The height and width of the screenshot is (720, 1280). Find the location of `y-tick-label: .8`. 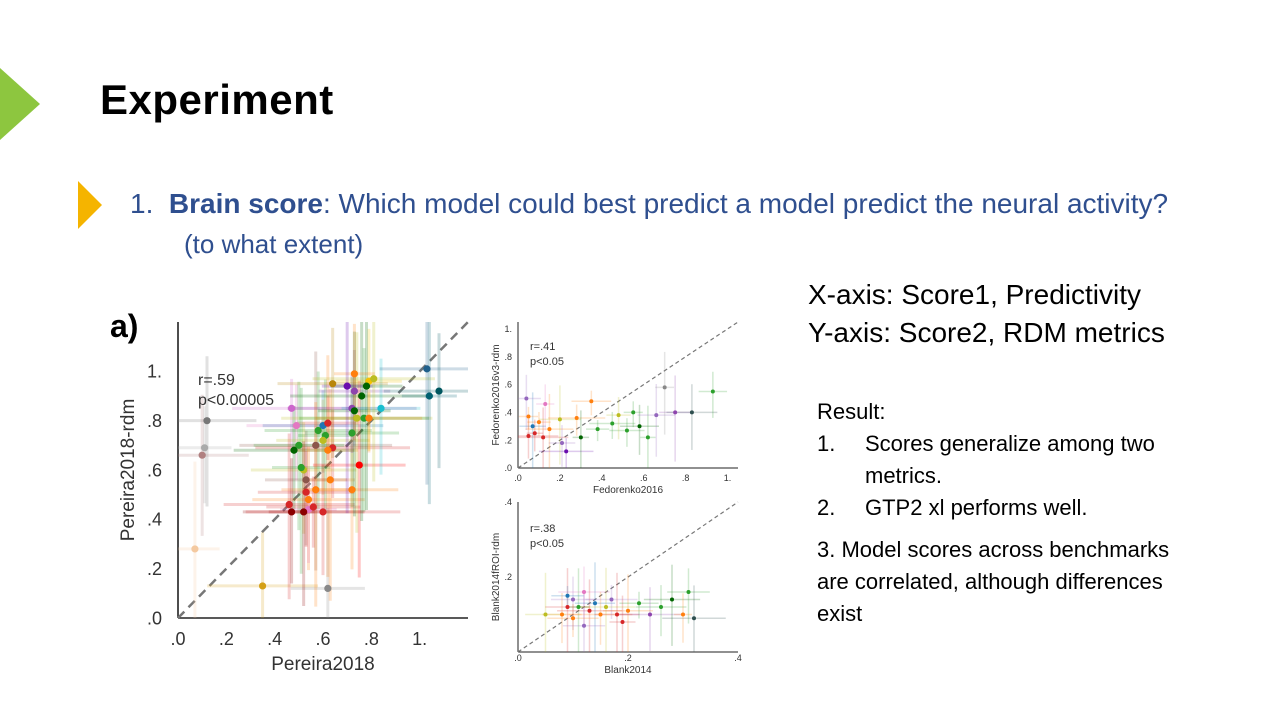

y-tick-label: .8 is located at coordinates (508, 357).